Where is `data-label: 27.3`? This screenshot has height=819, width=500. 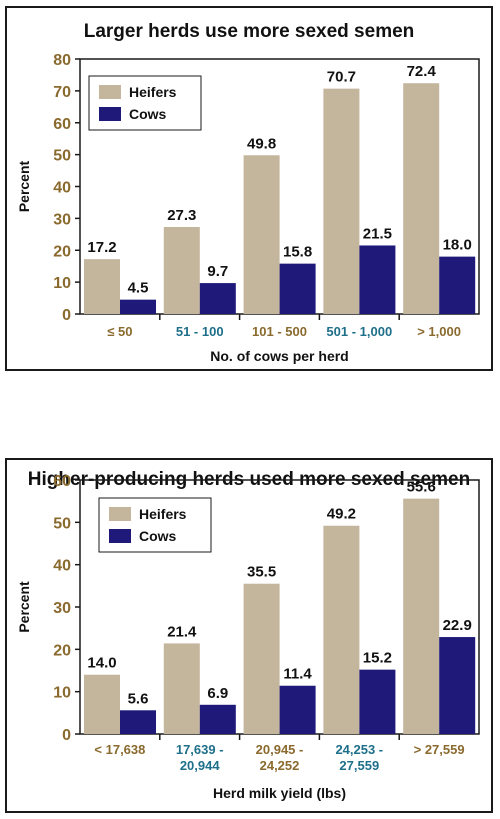
data-label: 27.3 is located at coordinates (181, 215).